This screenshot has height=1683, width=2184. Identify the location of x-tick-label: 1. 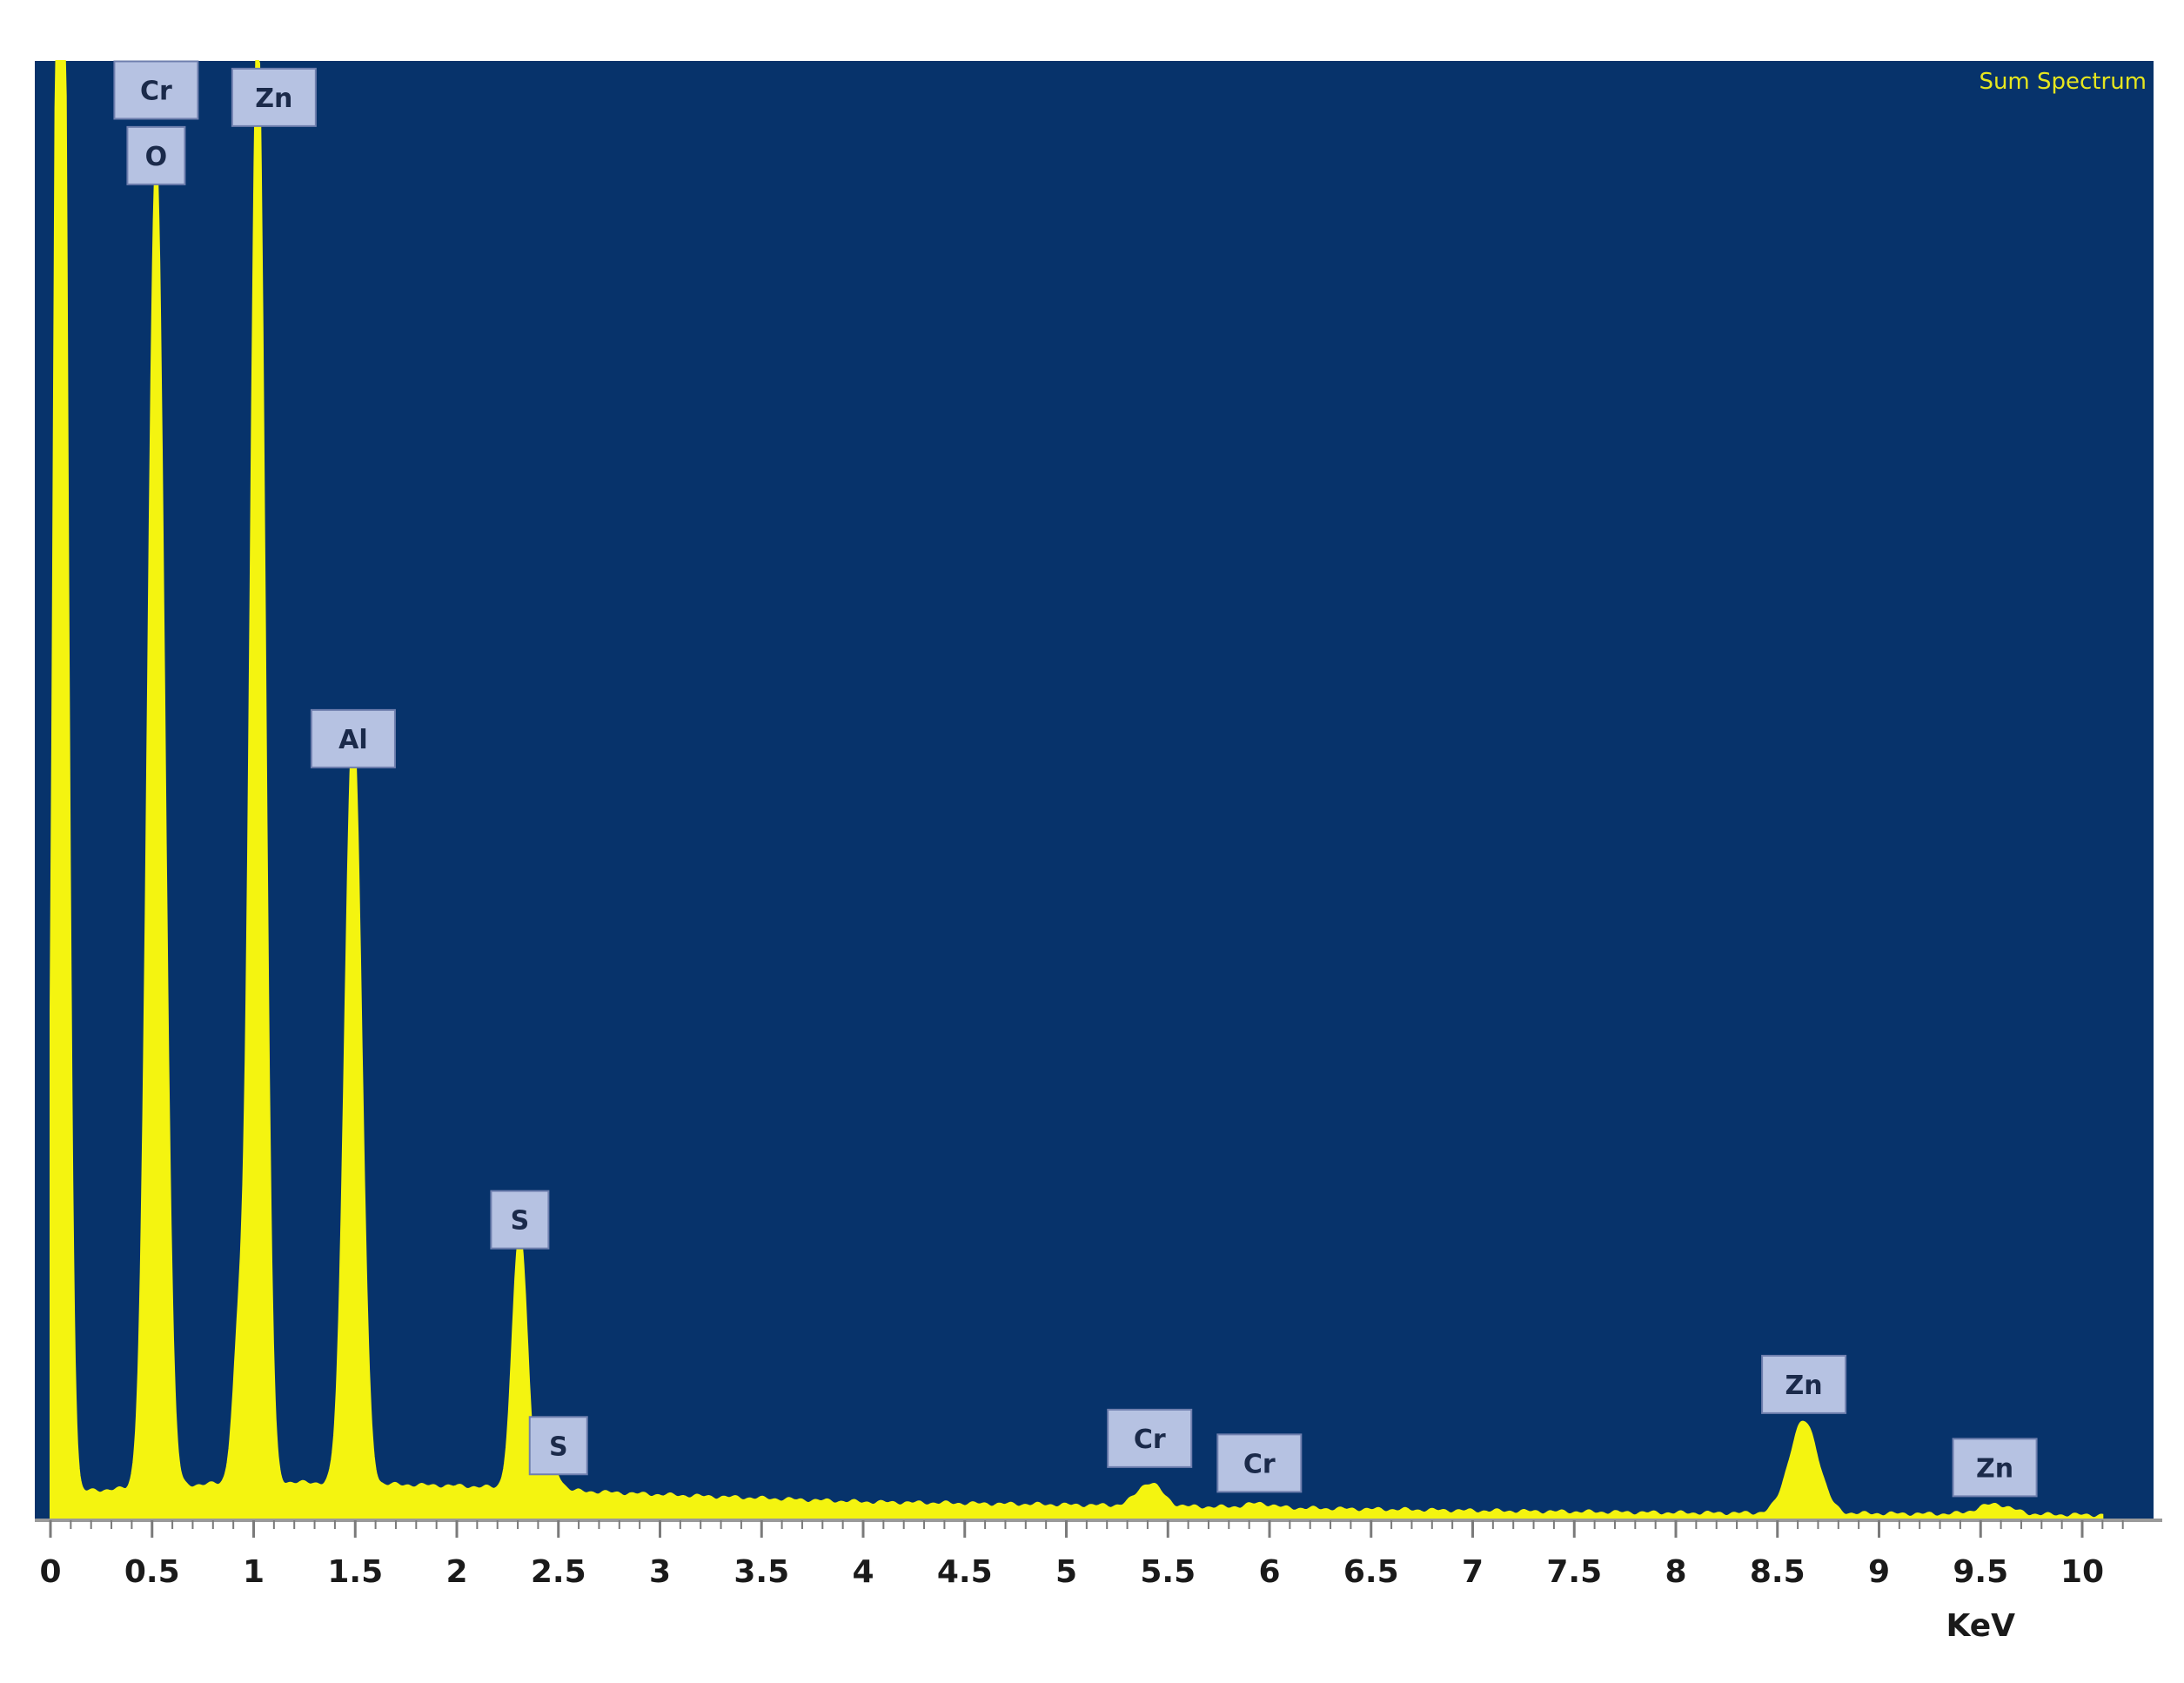
(254, 1572).